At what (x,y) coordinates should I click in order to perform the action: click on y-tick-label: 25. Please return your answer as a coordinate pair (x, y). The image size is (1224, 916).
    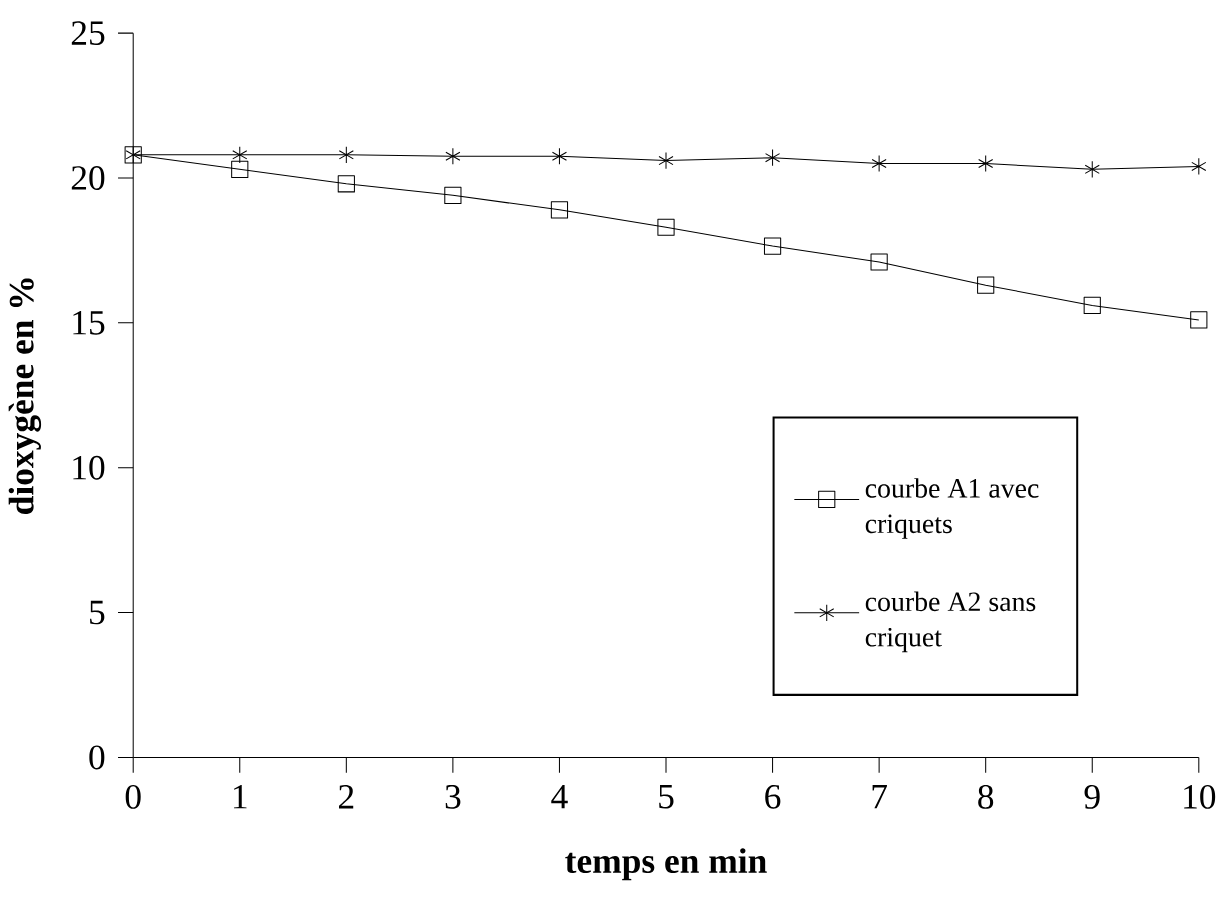
    Looking at the image, I should click on (88, 33).